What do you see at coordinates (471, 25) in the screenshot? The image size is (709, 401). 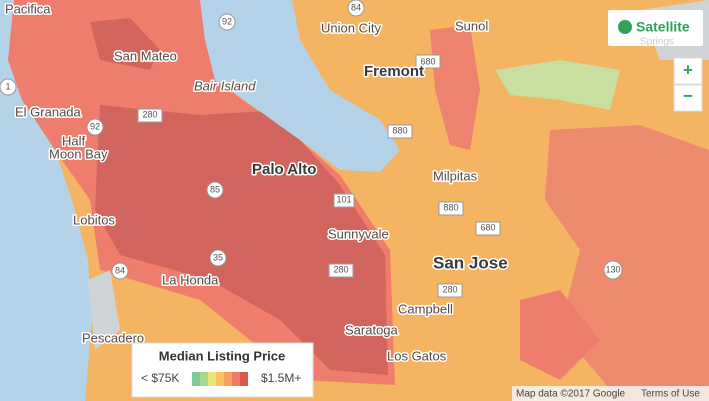 I see `place-label: Sunol` at bounding box center [471, 25].